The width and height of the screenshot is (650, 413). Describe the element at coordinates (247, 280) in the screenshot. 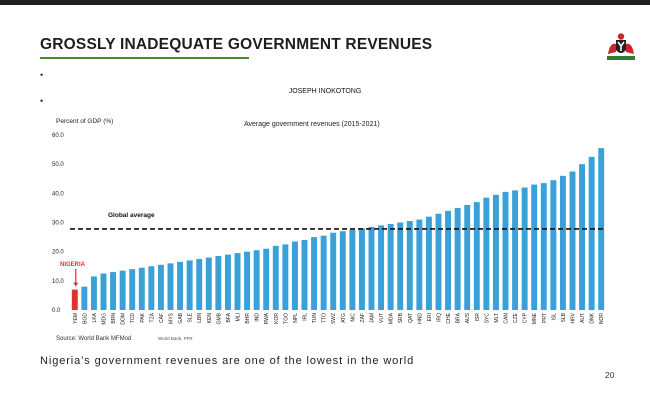

I see `bar-bhr` at that location.